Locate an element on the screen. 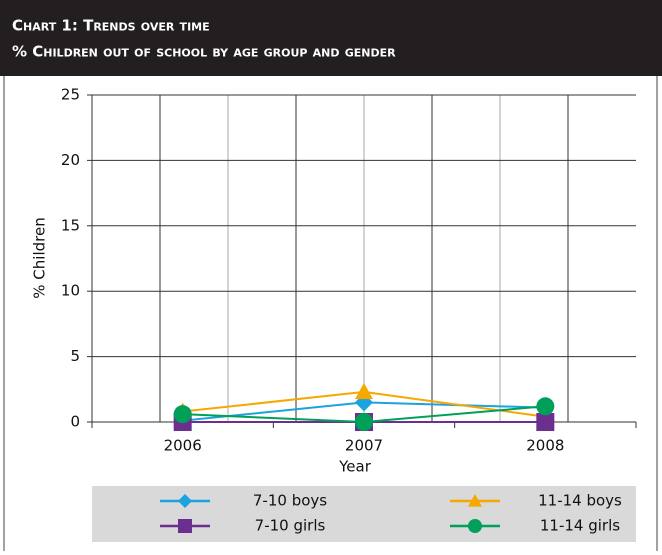 The width and height of the screenshot is (662, 555). y-tick-label: 10 is located at coordinates (70, 291).